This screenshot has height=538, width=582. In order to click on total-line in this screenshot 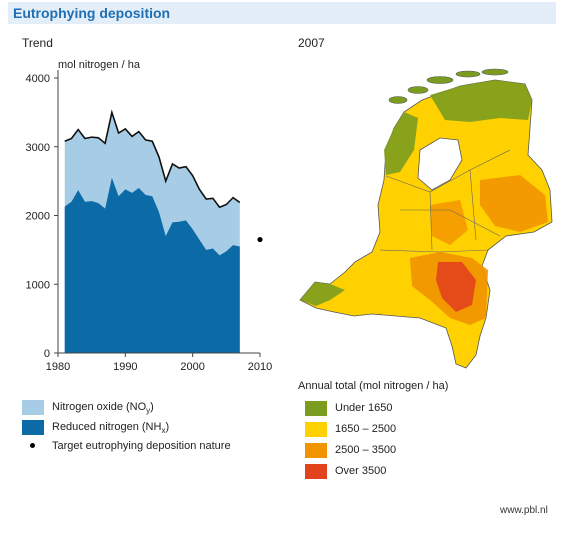, I will do `click(152, 159)`.